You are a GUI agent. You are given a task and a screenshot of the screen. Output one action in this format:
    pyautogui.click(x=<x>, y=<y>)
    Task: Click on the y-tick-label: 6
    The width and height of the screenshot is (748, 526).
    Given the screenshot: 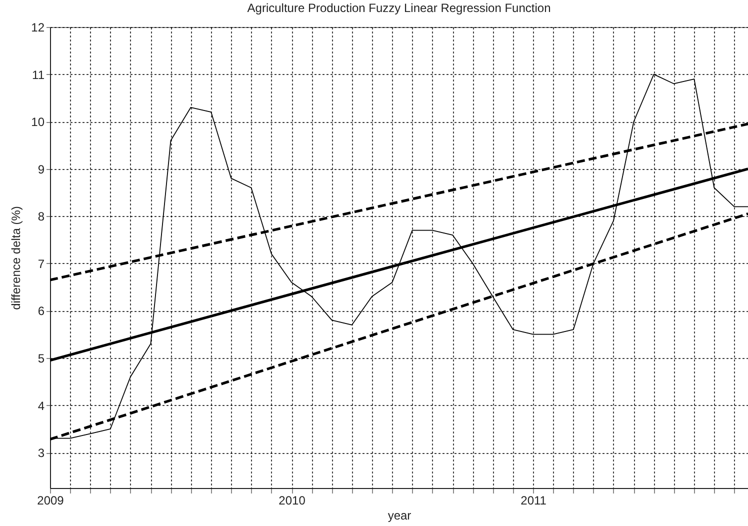 What is the action you would take?
    pyautogui.click(x=41, y=311)
    